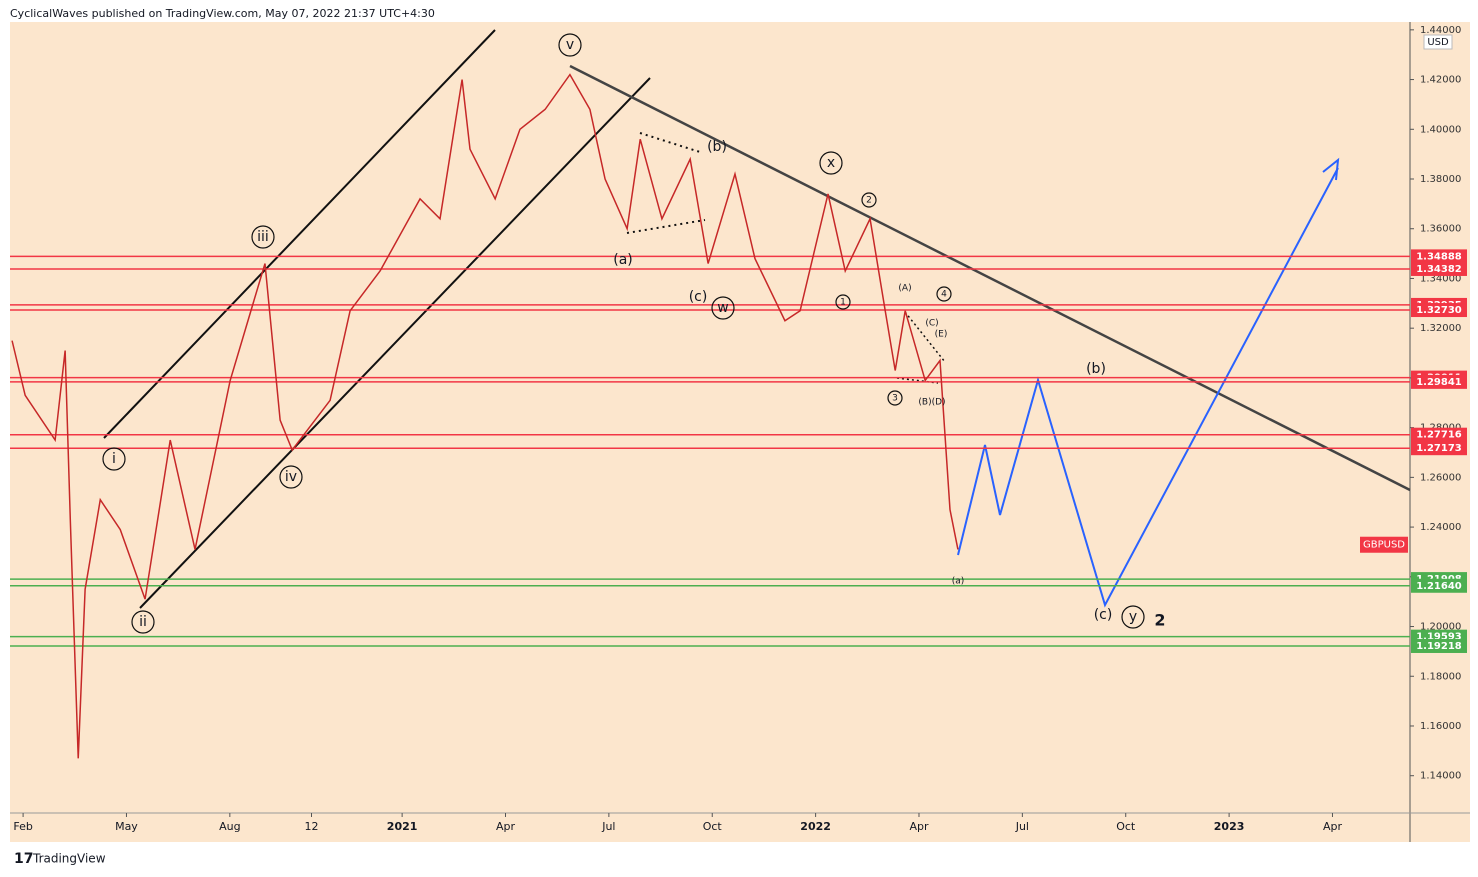 This screenshot has height=877, width=1478. What do you see at coordinates (1440, 776) in the screenshot?
I see `y-tick-label: 1.14000` at bounding box center [1440, 776].